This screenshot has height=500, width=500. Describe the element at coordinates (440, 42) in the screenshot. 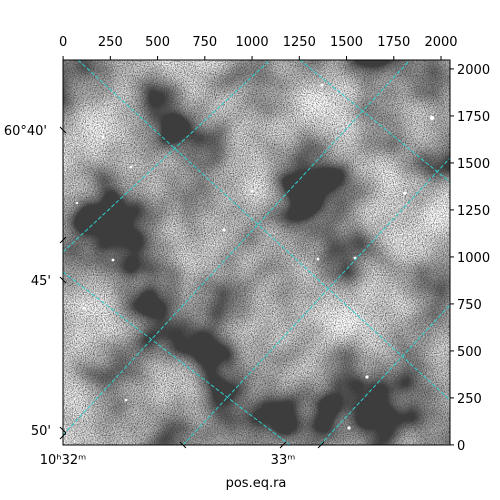

I see `x-tick-label: 2000` at that location.